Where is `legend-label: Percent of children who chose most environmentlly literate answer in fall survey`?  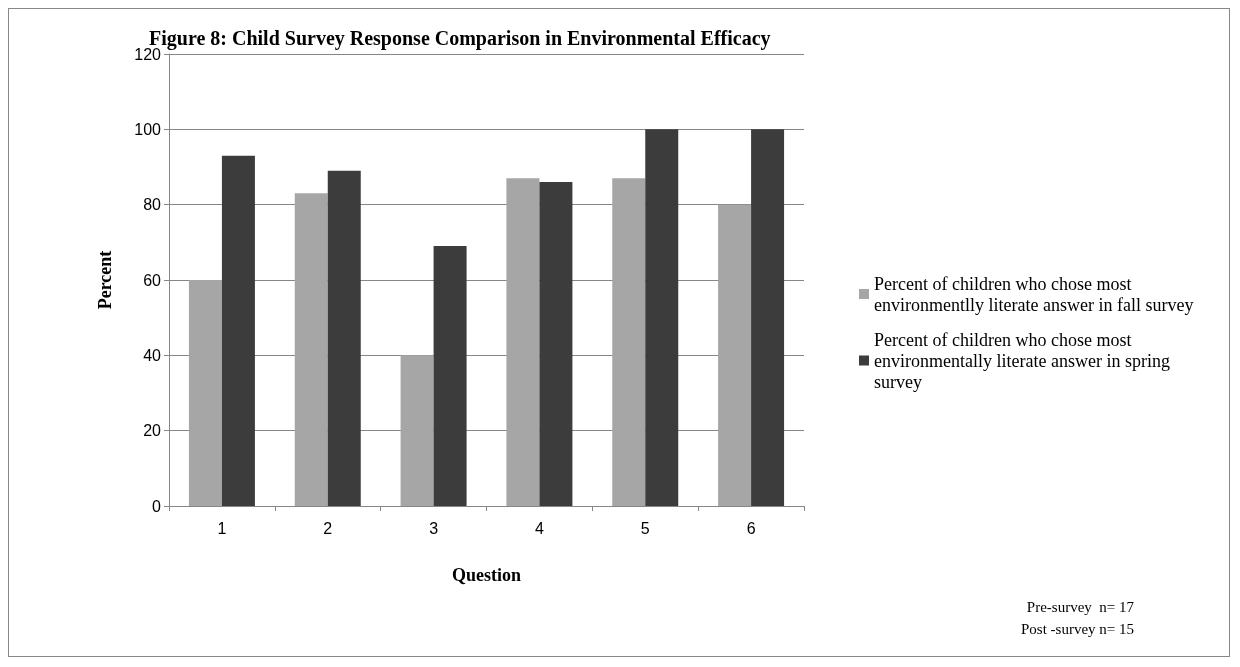
legend-label: Percent of children who chose most environmentlly literate answer in fall survey is located at coordinates (1034, 294).